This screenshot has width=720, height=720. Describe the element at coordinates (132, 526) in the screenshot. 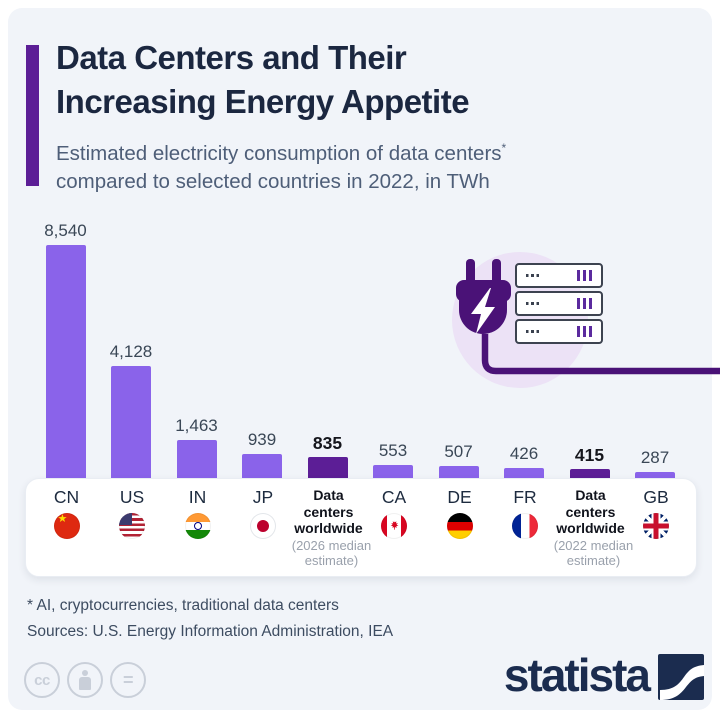

I see `us-flag-icon` at that location.